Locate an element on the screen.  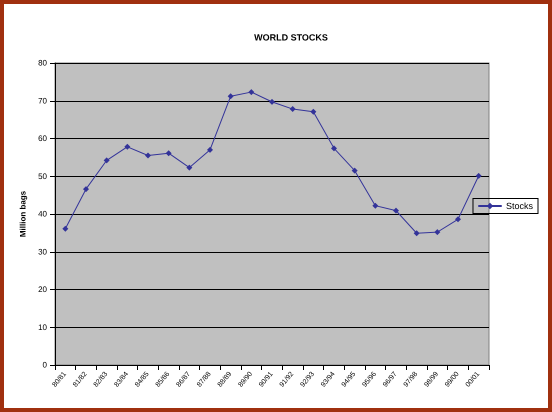
y-tick-label: 40 is located at coordinates (43, 214).